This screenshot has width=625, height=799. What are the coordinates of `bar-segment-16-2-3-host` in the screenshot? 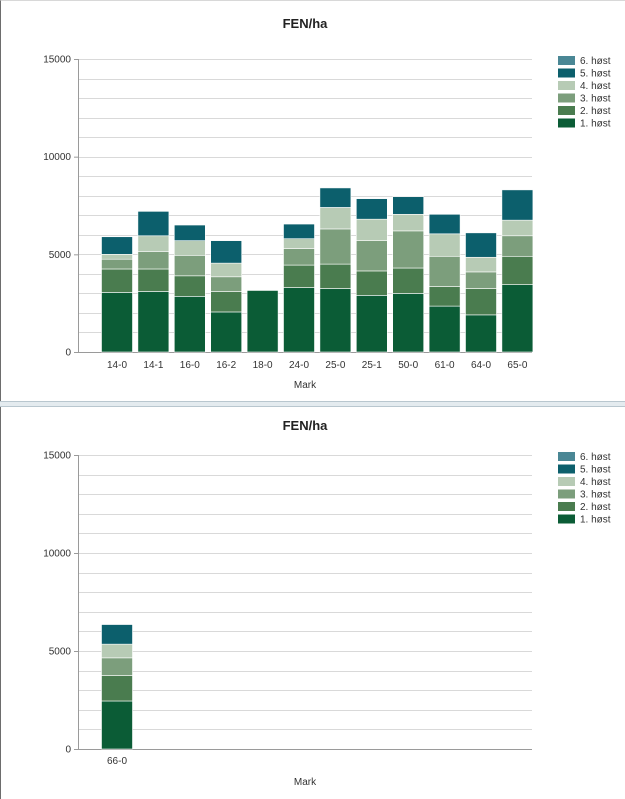 It's located at (226, 284).